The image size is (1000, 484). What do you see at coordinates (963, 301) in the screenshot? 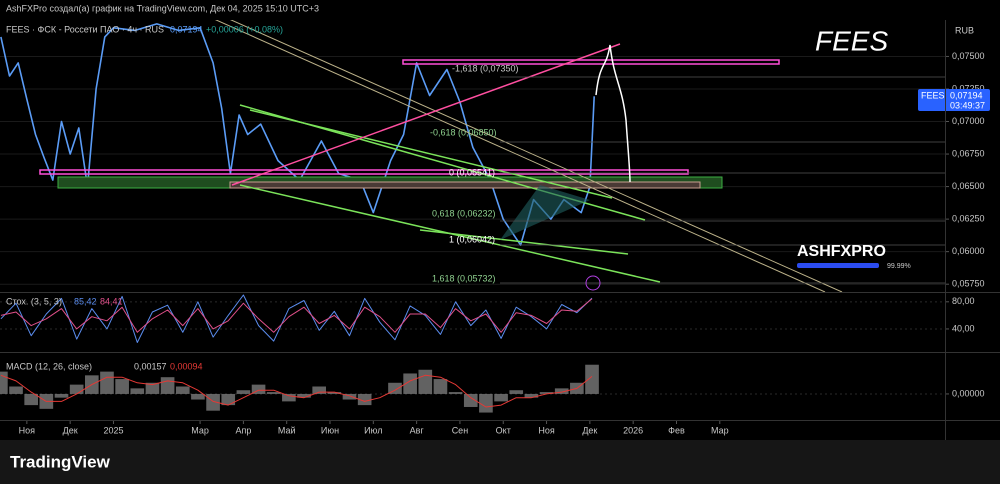
I see `y-tick-label: 80,00` at bounding box center [963, 301].